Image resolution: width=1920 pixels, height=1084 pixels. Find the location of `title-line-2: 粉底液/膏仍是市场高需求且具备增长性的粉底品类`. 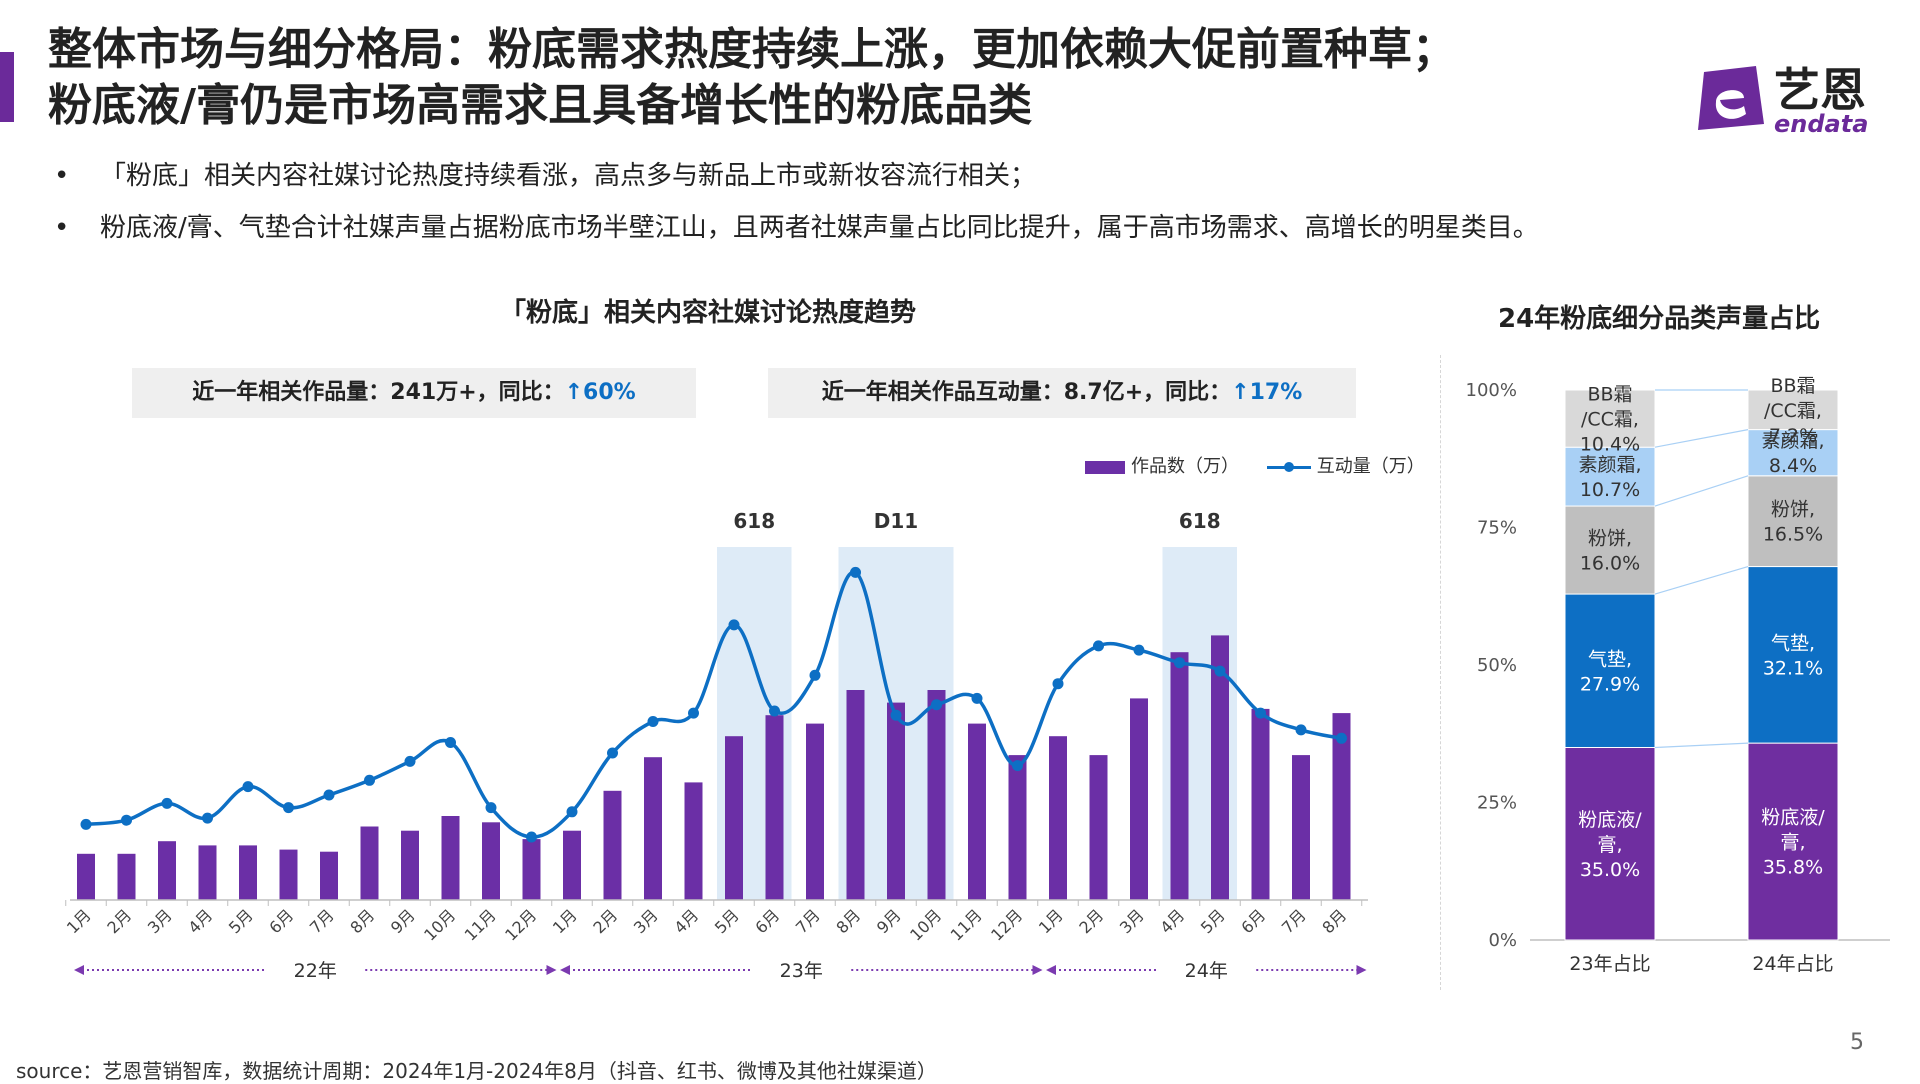

title-line-2: 粉底液/膏仍是市场高需求且具备增长性的粉底品类 is located at coordinates (540, 105).